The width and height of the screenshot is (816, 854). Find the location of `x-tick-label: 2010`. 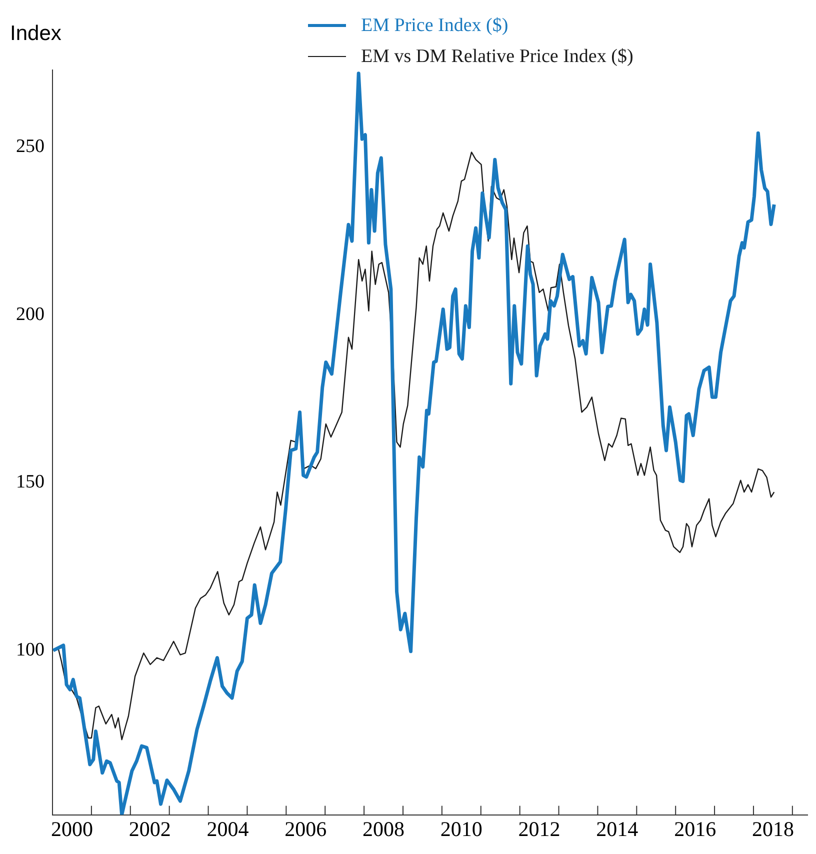

x-tick-label: 2010 is located at coordinates (461, 828).